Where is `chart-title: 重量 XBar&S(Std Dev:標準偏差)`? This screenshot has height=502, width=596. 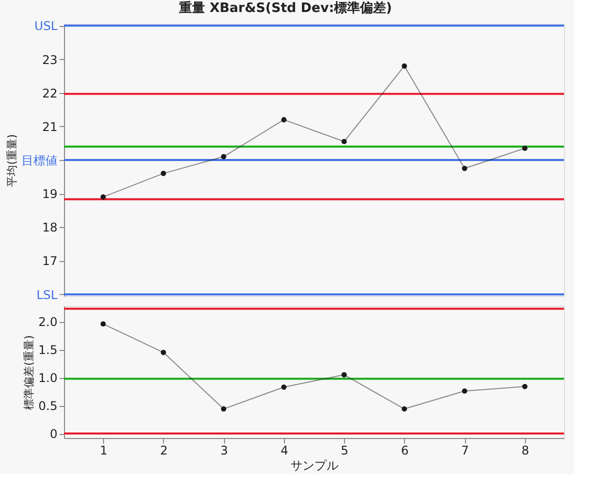 chart-title: 重量 XBar&S(Std Dev:標準偏差) is located at coordinates (285, 8).